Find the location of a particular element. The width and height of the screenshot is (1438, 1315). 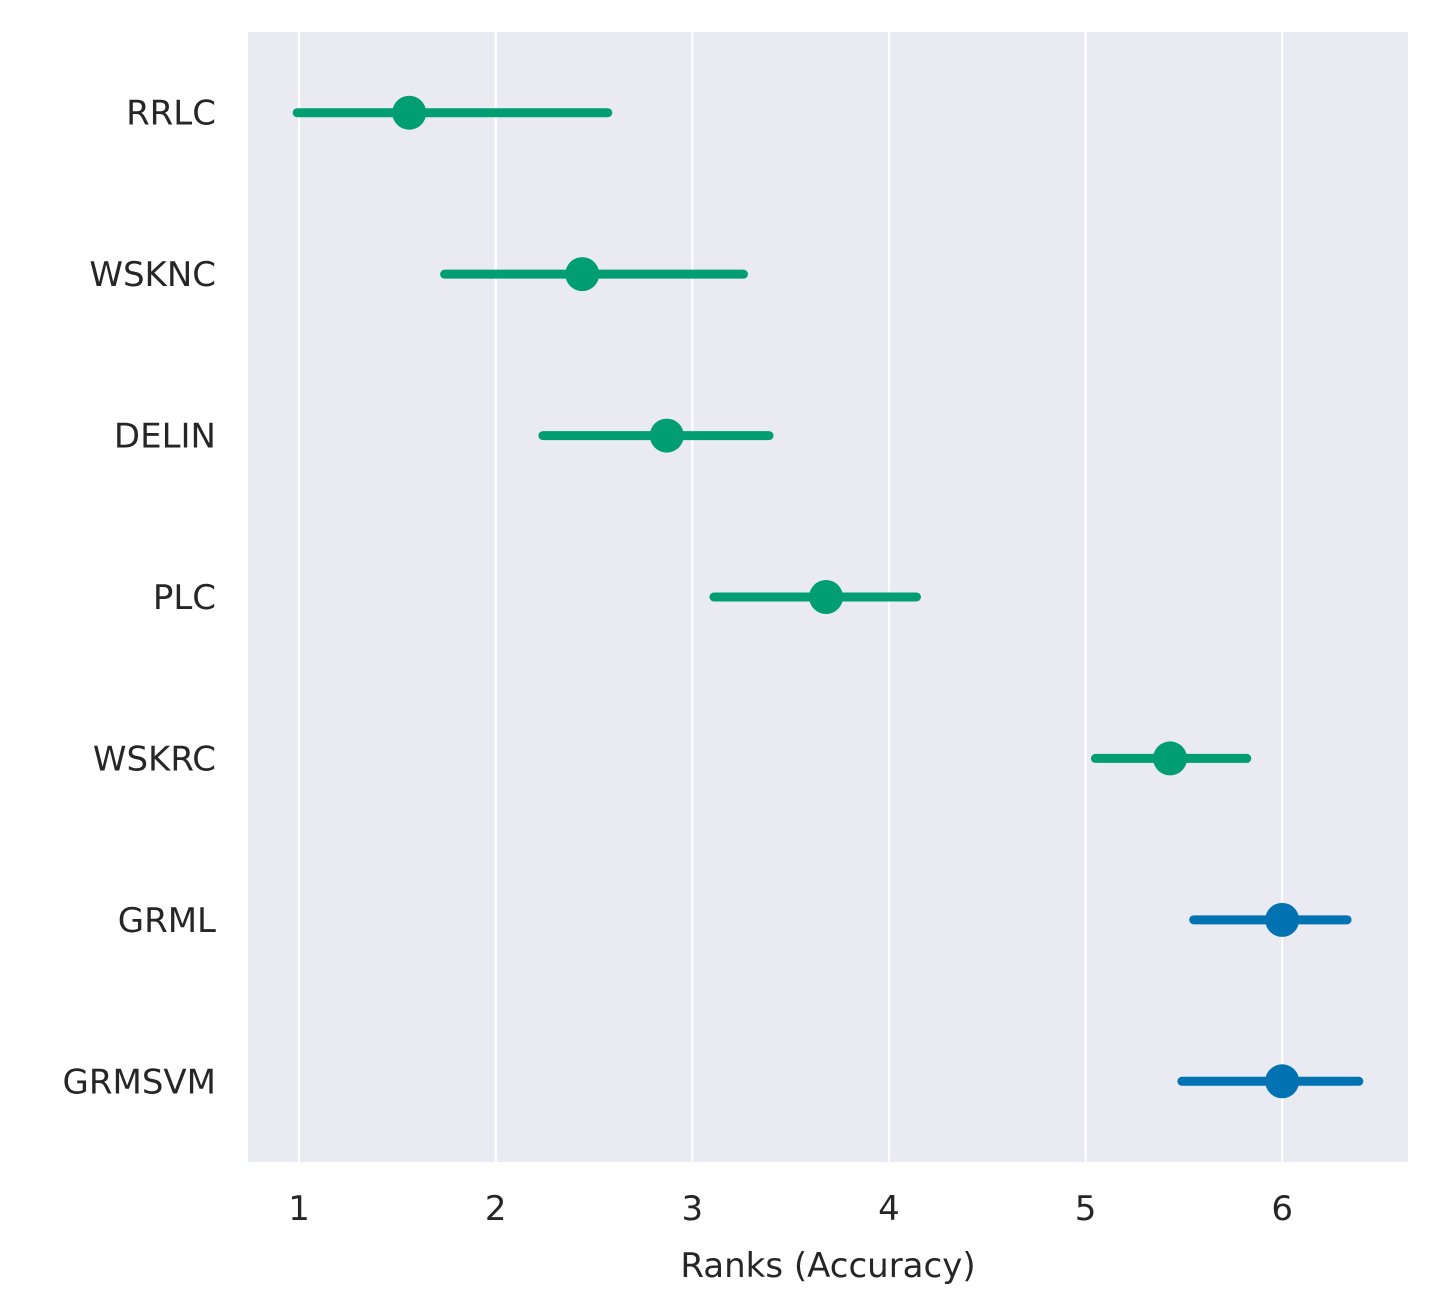

y-tick-label-delin: DELIN is located at coordinates (165, 437).